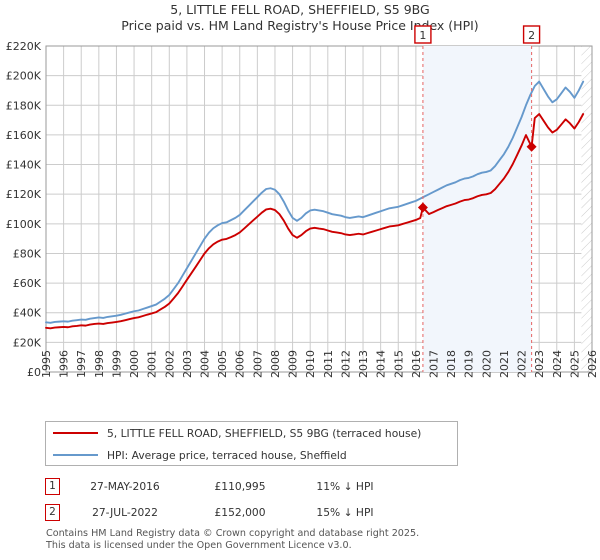 The width and height of the screenshot is (600, 560). What do you see at coordinates (75, 433) in the screenshot?
I see `legend-swatch-property` at bounding box center [75, 433].